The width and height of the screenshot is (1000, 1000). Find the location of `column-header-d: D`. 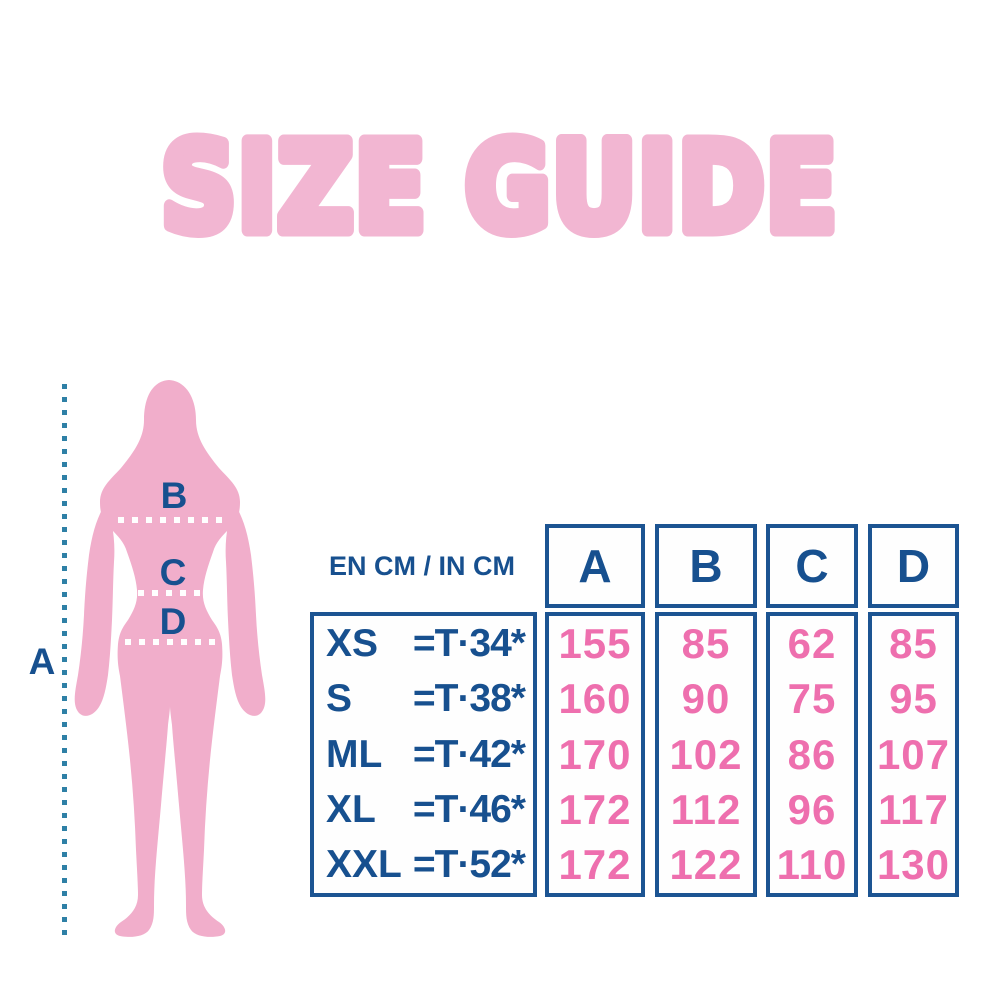

column-header-d: D is located at coordinates (913, 566).